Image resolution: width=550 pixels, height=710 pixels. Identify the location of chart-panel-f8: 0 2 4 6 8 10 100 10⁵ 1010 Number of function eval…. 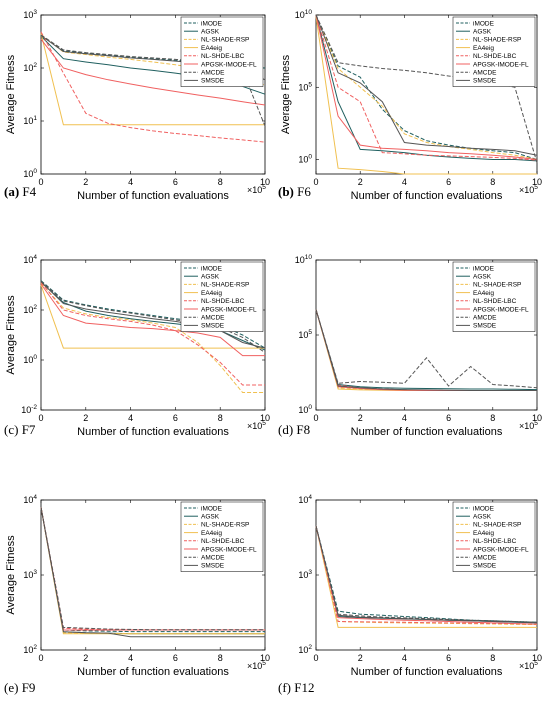
(410, 346).